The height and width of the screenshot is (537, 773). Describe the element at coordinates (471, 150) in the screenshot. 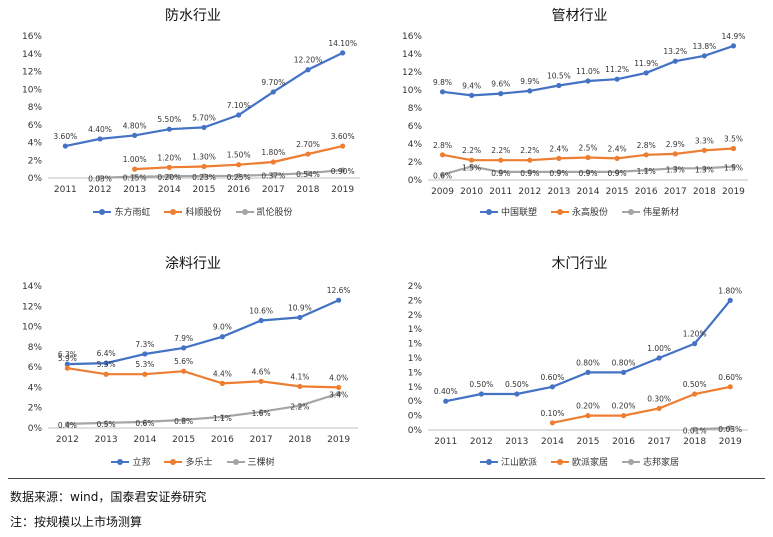

I see `data-label: 2.2%` at that location.